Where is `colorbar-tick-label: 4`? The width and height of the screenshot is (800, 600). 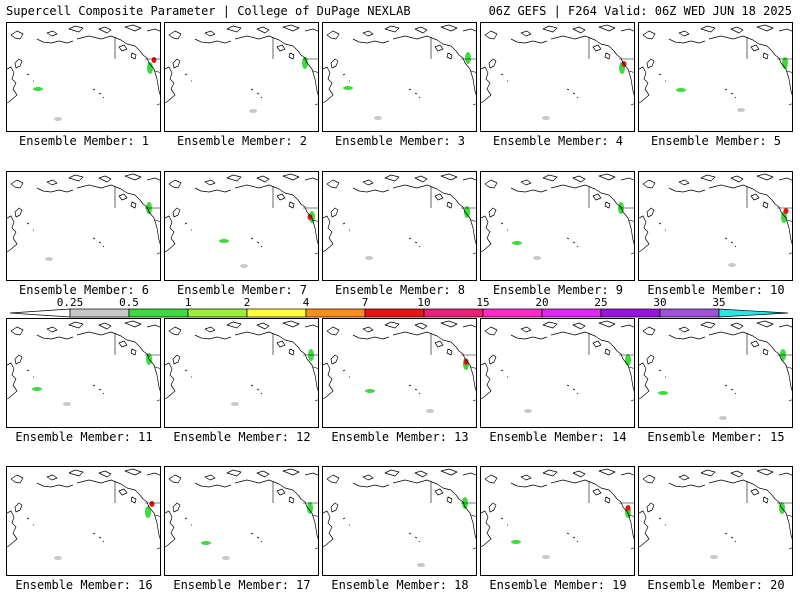 colorbar-tick-label: 4 is located at coordinates (306, 302).